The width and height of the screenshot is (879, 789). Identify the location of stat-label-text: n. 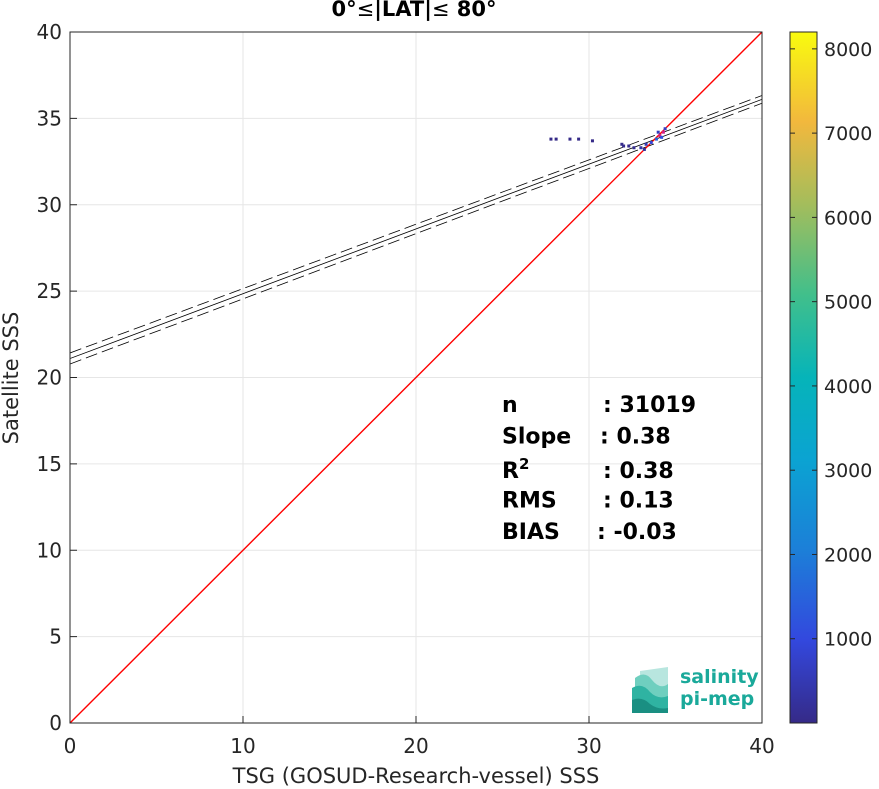
(510, 405).